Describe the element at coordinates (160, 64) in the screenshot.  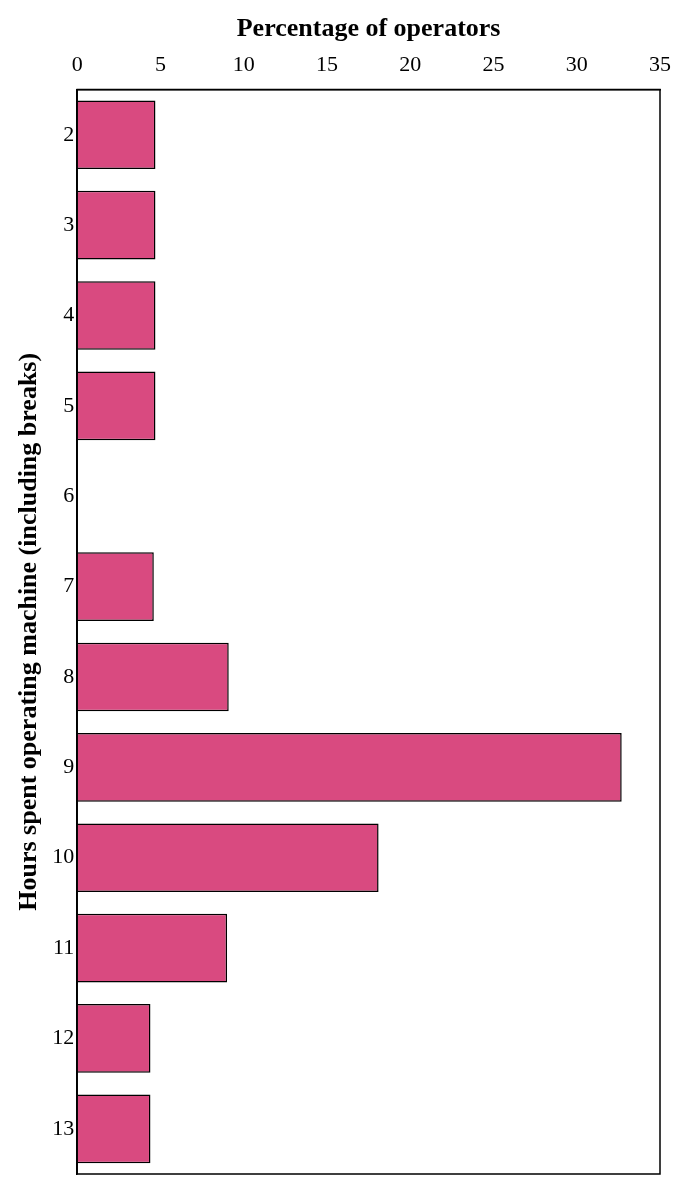
I see `x-tick-label: 5` at that location.